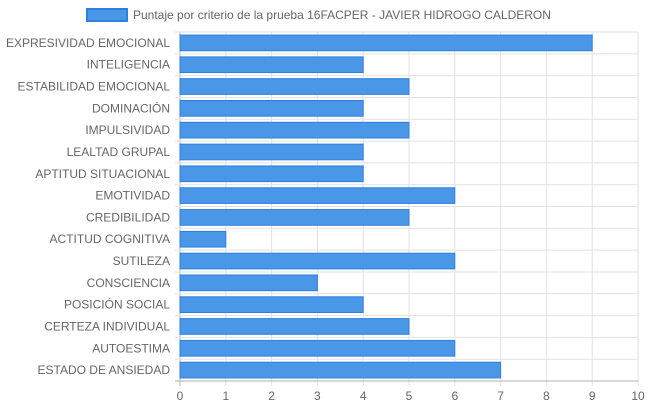 The height and width of the screenshot is (410, 648). I want to click on category-label: SUTILEZA, so click(141, 261).